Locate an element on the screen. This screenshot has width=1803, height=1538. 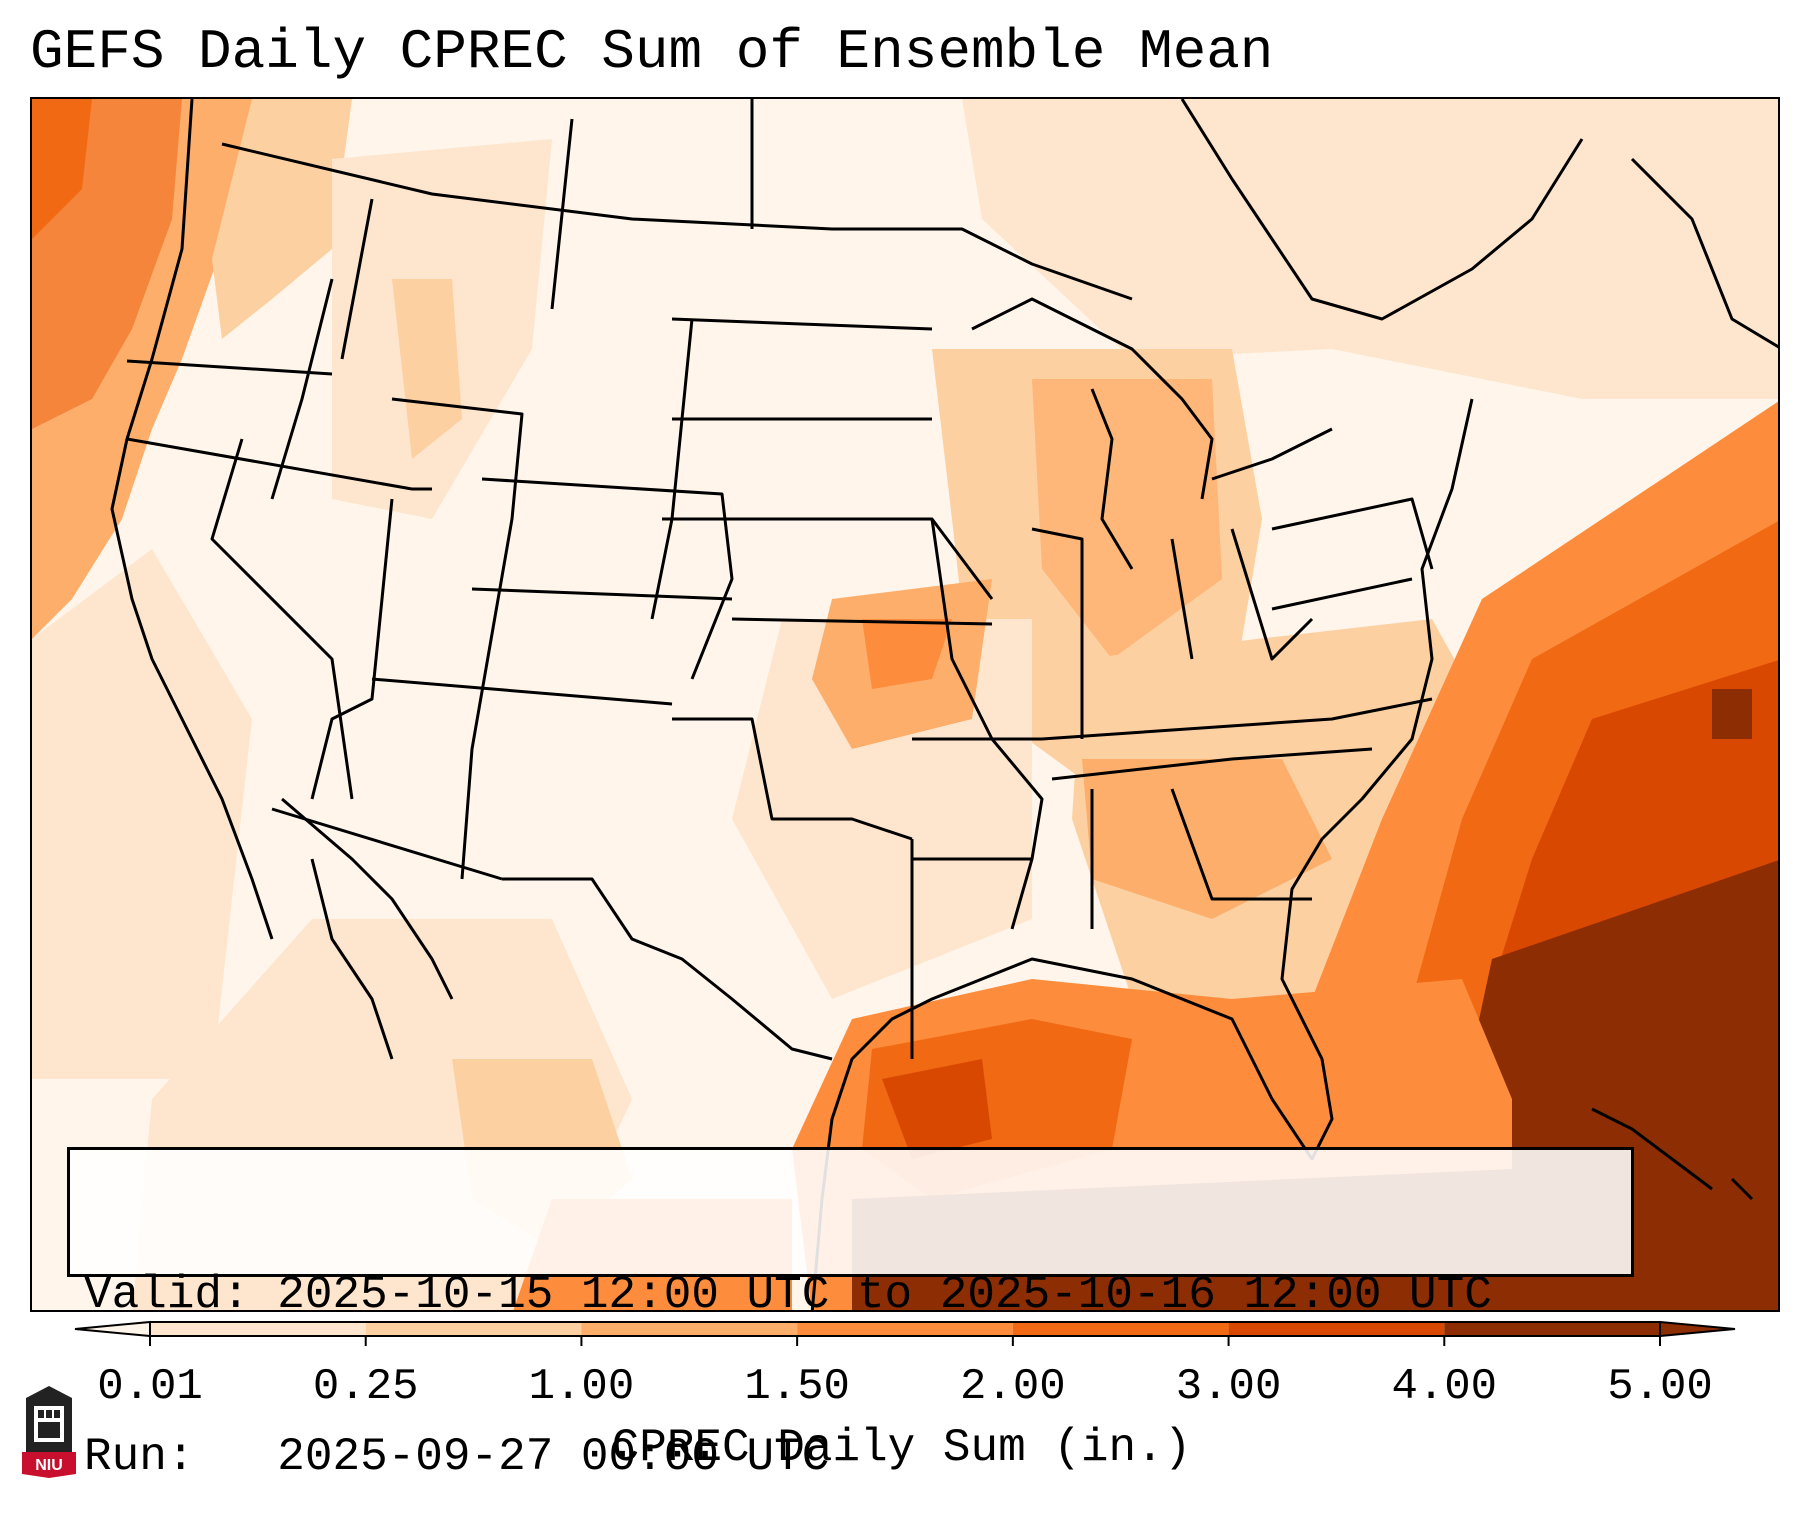
svg-text: NIU is located at coordinates (49, 1465).